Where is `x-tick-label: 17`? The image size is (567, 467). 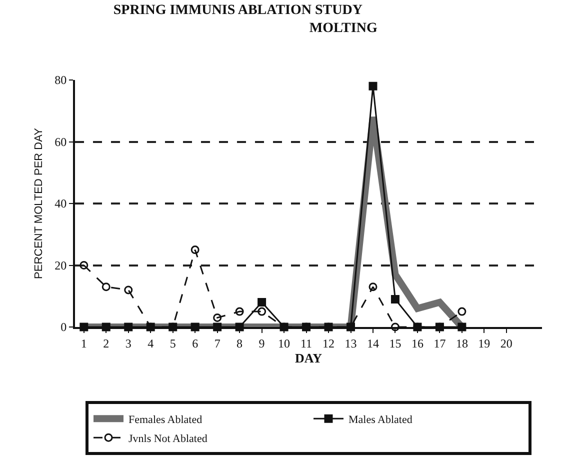
x-tick-label: 17 is located at coordinates (440, 343).